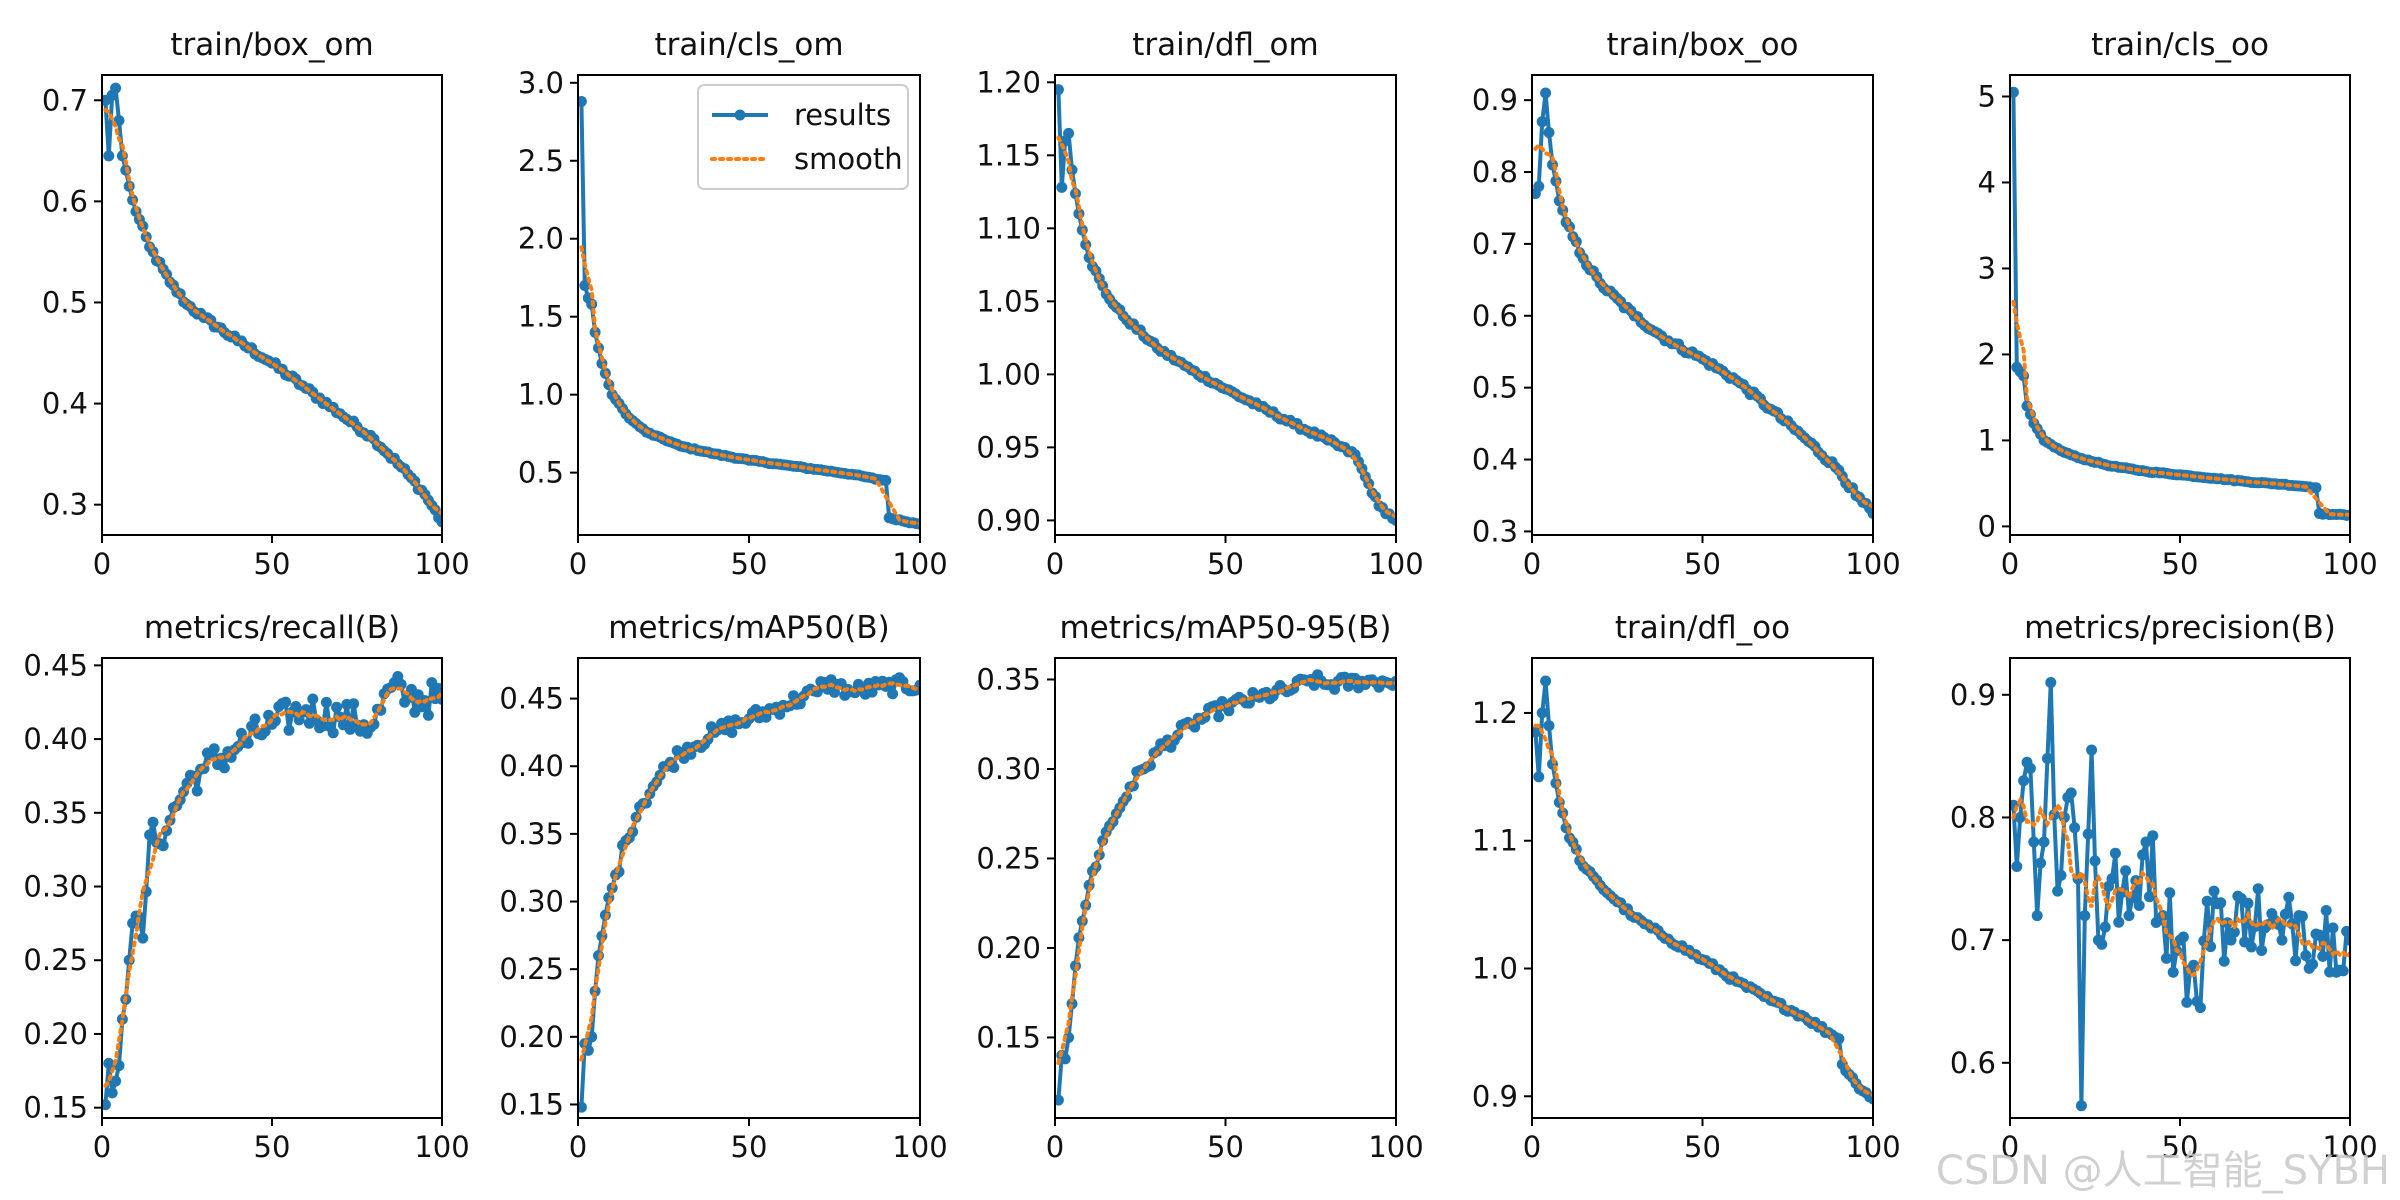  I want to click on chart-panel: metrics/precision(B) 0 50 100 0.6 0.7 0.8 0.9, so click(2164, 887).